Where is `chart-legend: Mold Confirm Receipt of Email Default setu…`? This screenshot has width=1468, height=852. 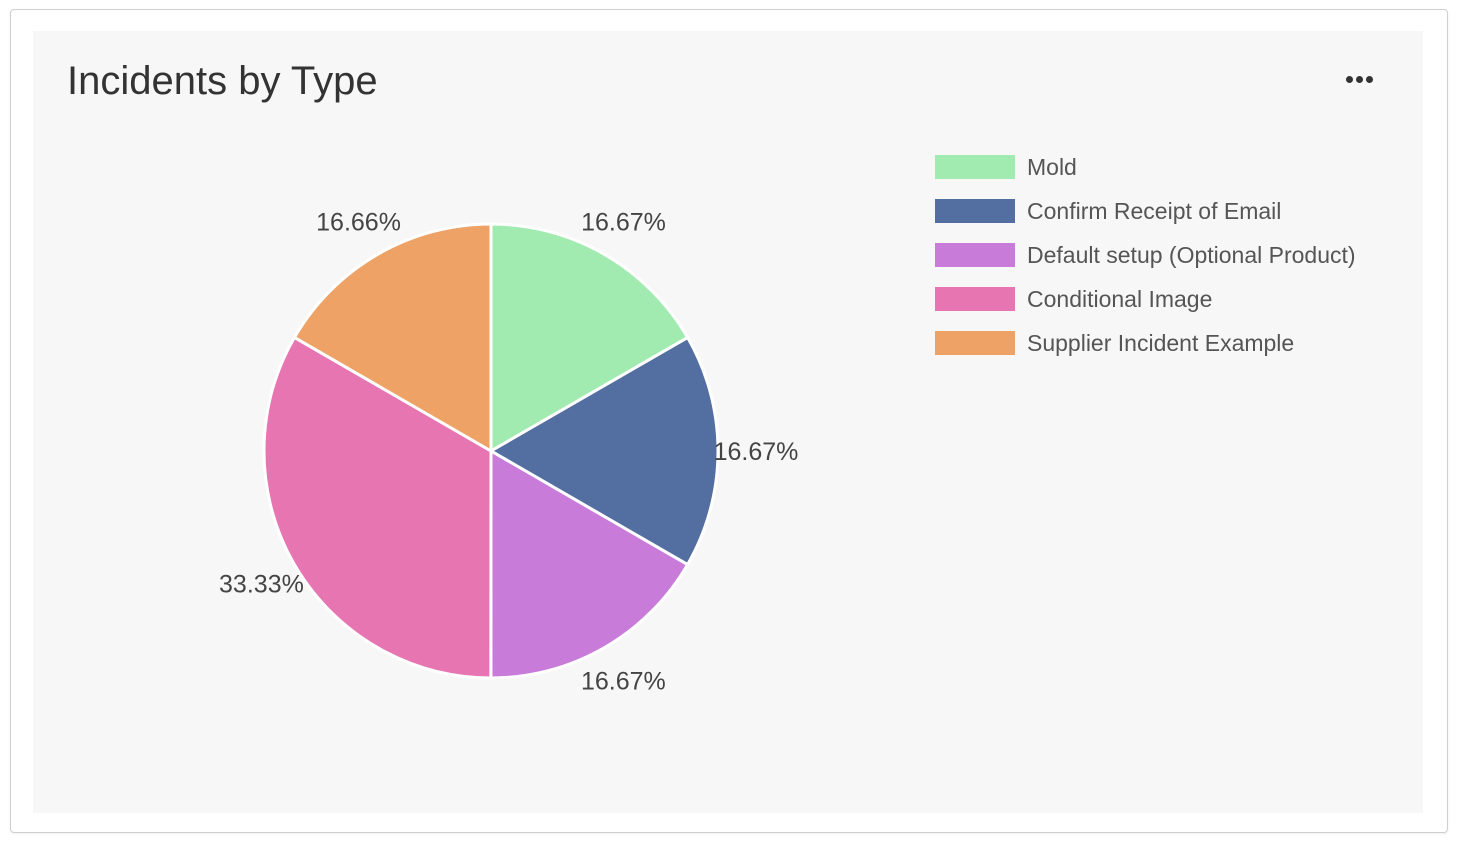 chart-legend: Mold Confirm Receipt of Email Default setu… is located at coordinates (1145, 255).